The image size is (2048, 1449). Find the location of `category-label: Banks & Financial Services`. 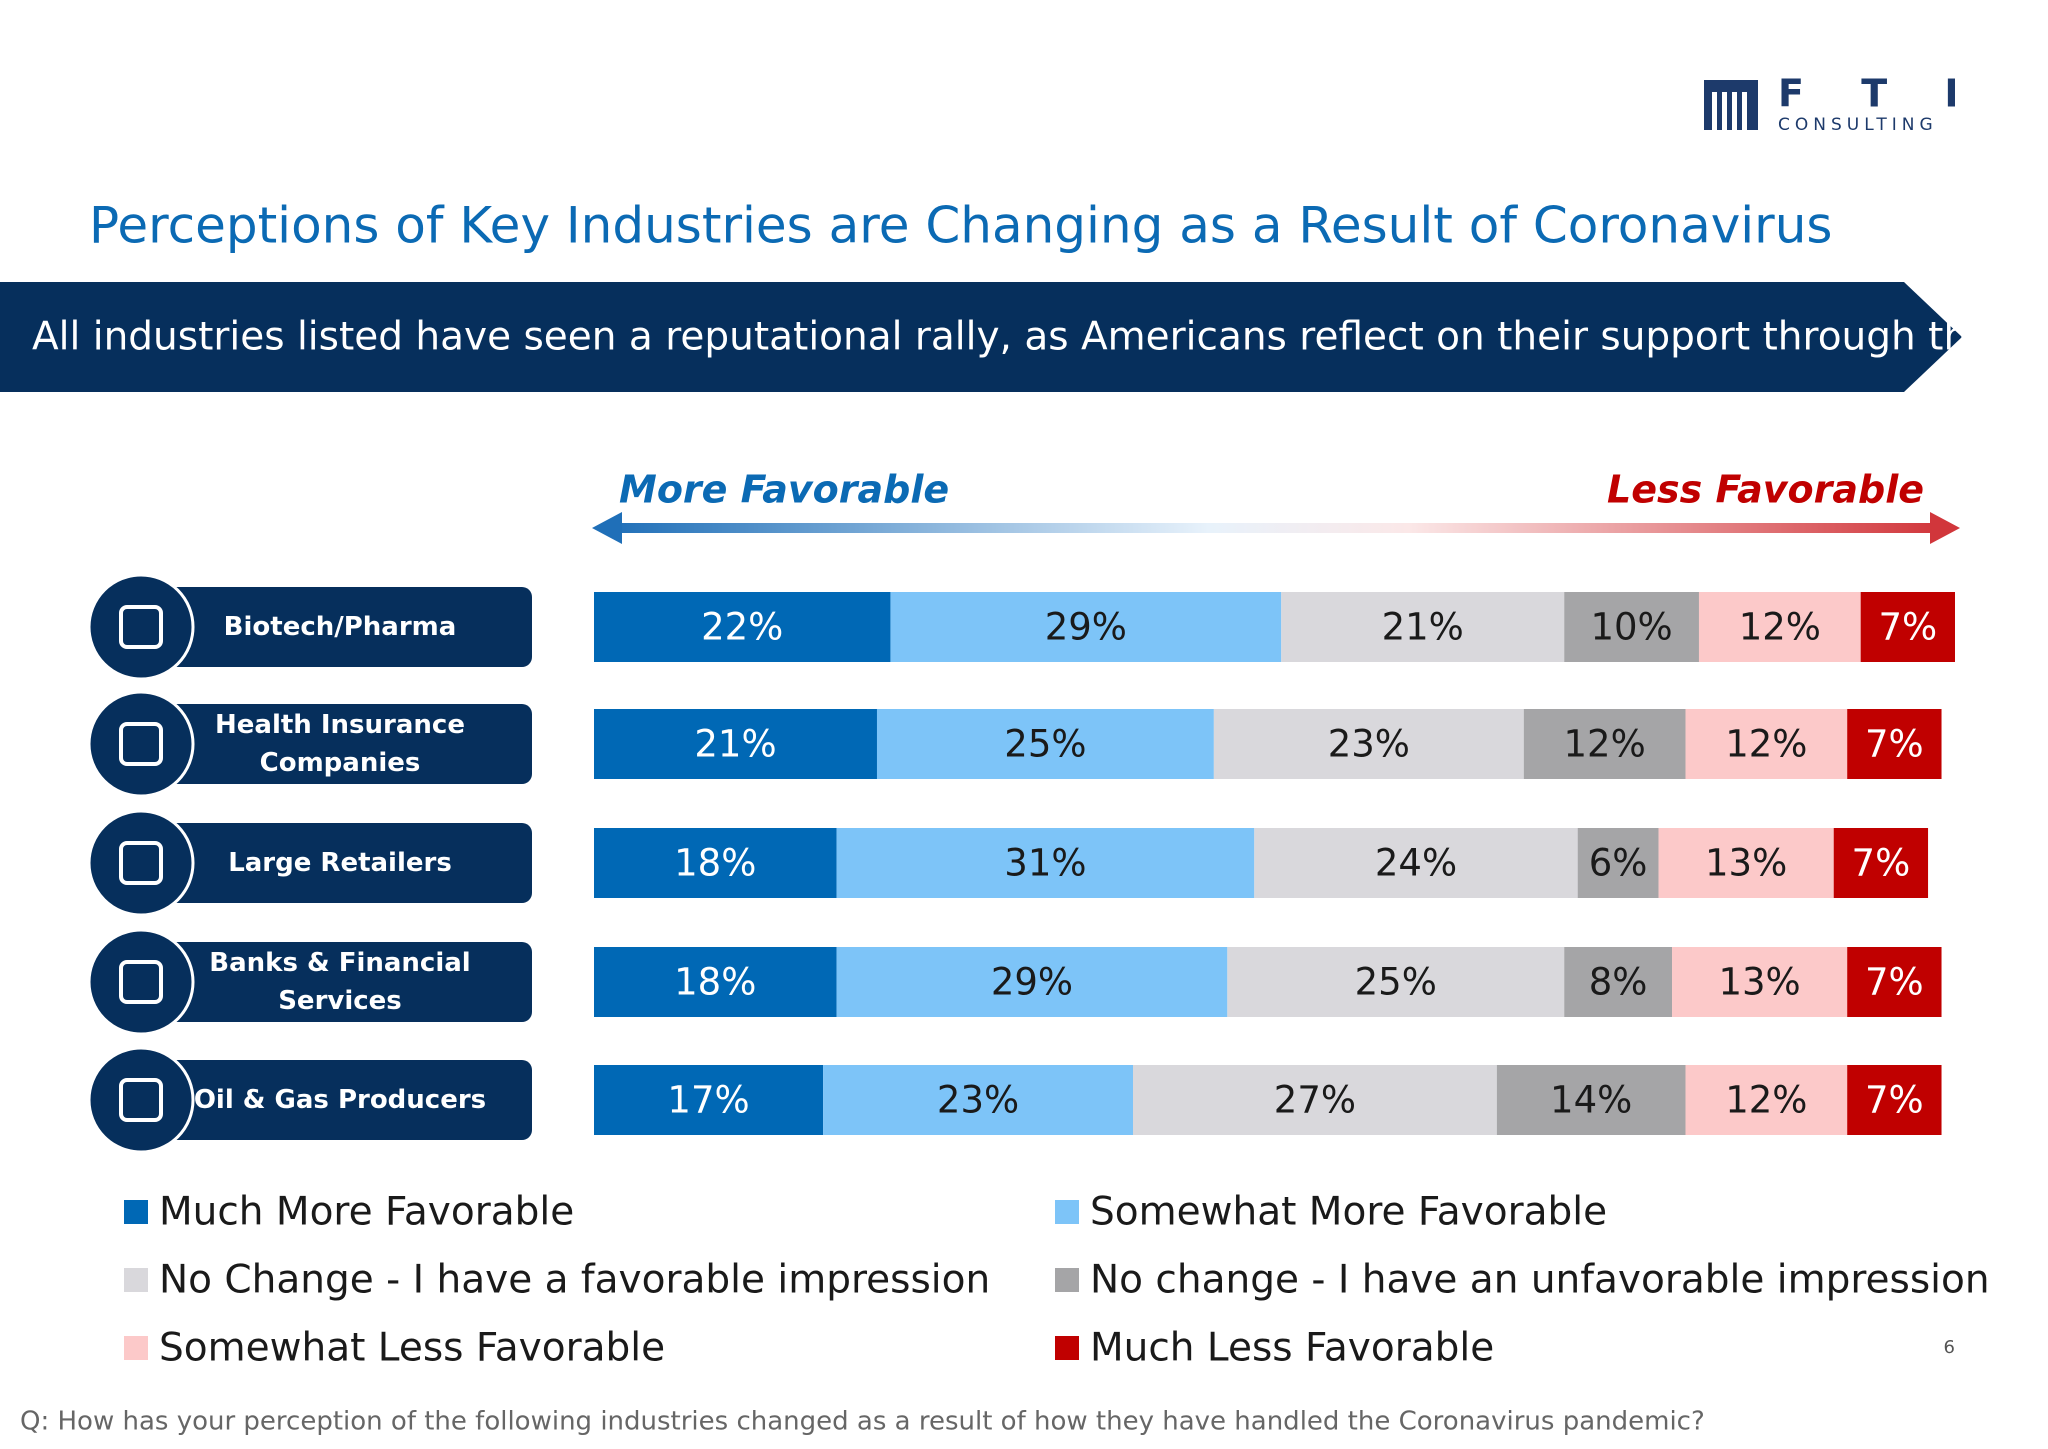

category-label: Banks & Financial Services is located at coordinates (340, 982).